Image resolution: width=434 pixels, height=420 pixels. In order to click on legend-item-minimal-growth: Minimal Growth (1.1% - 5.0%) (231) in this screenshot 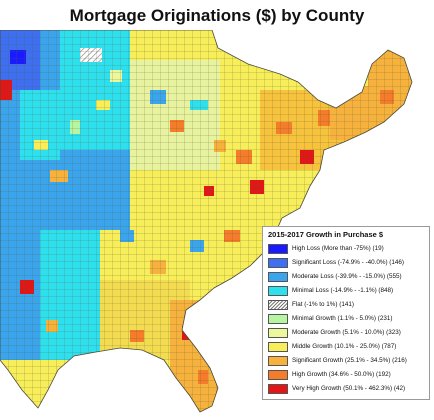, I will do `click(330, 318)`.